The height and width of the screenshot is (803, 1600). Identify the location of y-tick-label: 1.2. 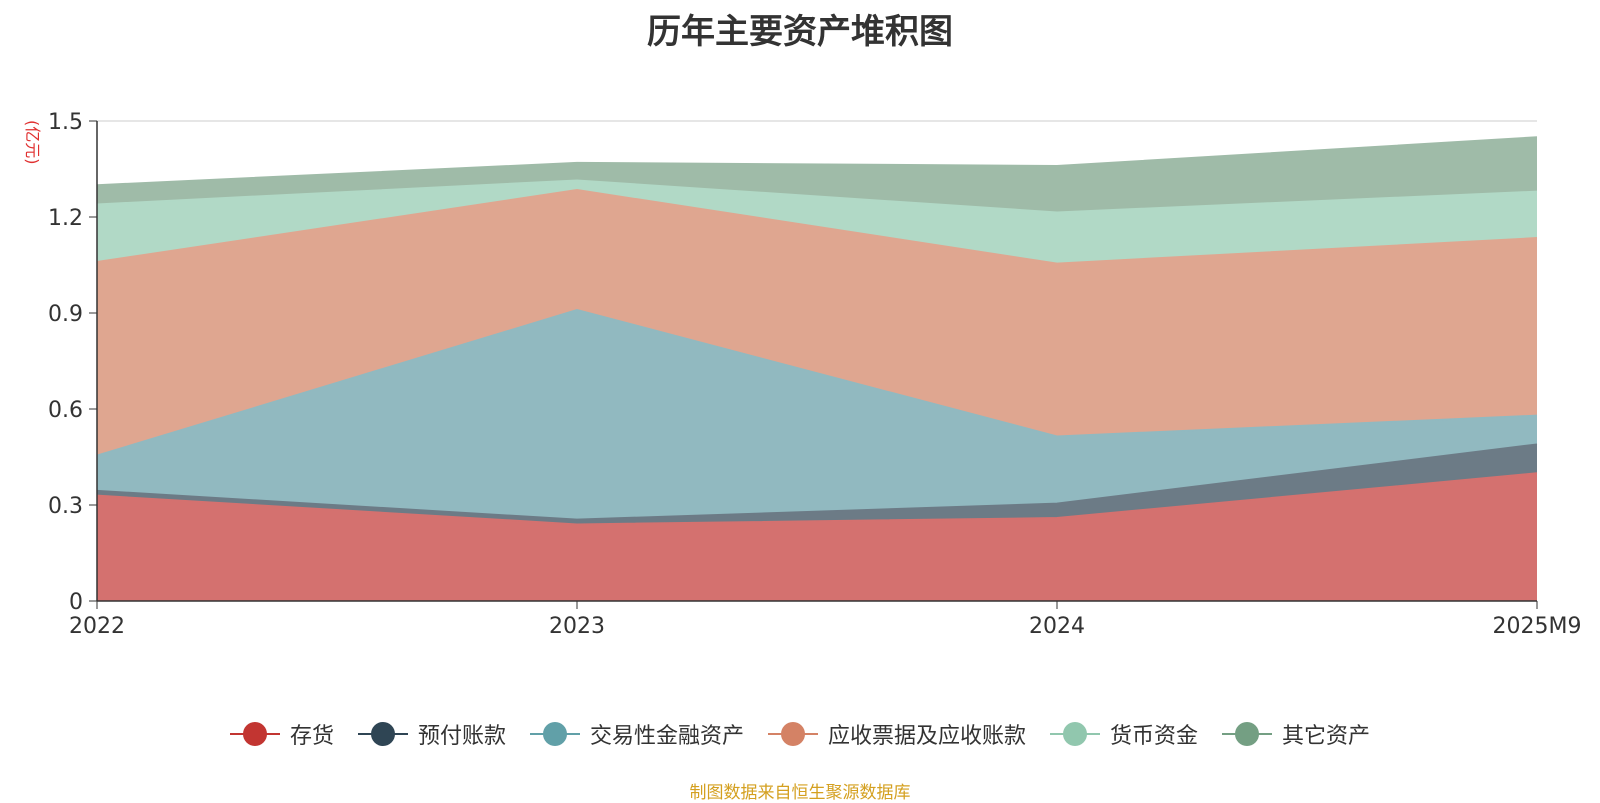
(65, 218).